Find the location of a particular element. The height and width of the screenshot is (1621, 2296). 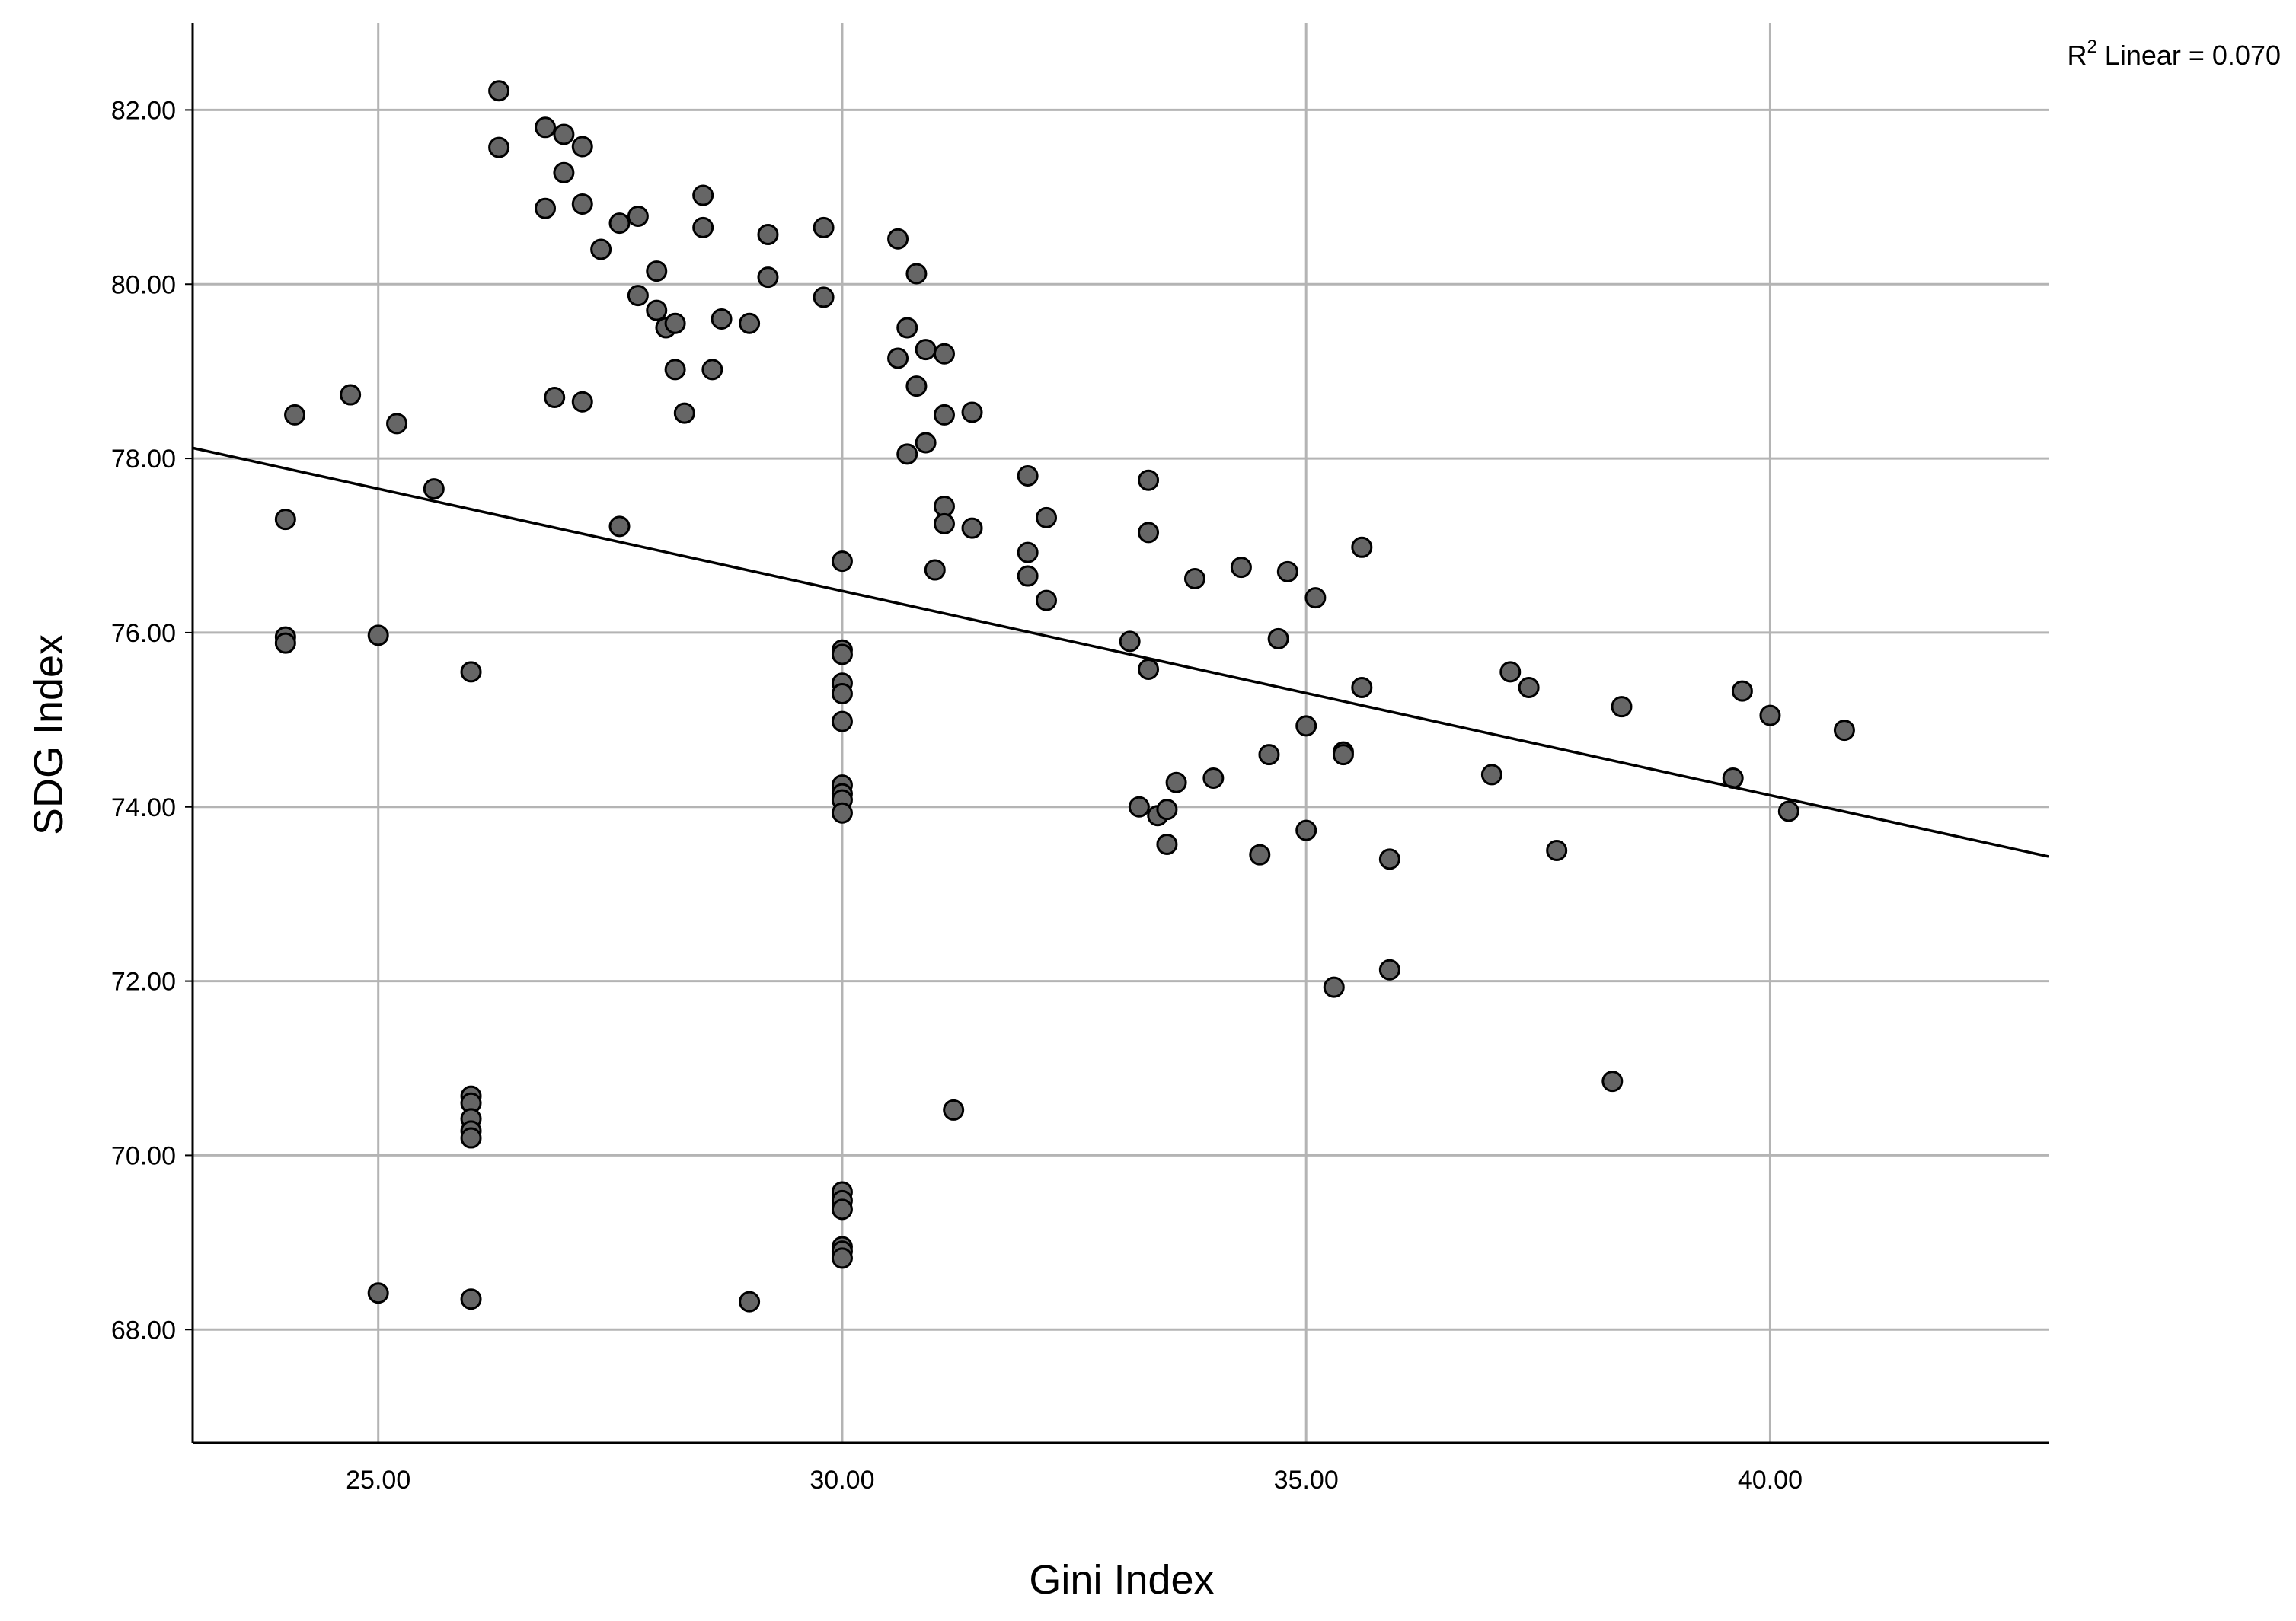

x-axis-ticks: 25.00 30.00 35.00 40.00 is located at coordinates (1075, 1480).